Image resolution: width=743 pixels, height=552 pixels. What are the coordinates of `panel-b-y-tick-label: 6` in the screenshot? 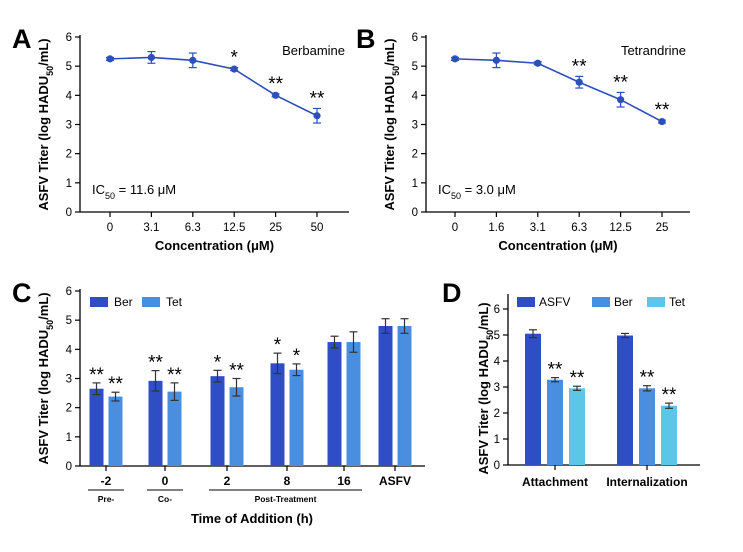 It's located at (415, 38).